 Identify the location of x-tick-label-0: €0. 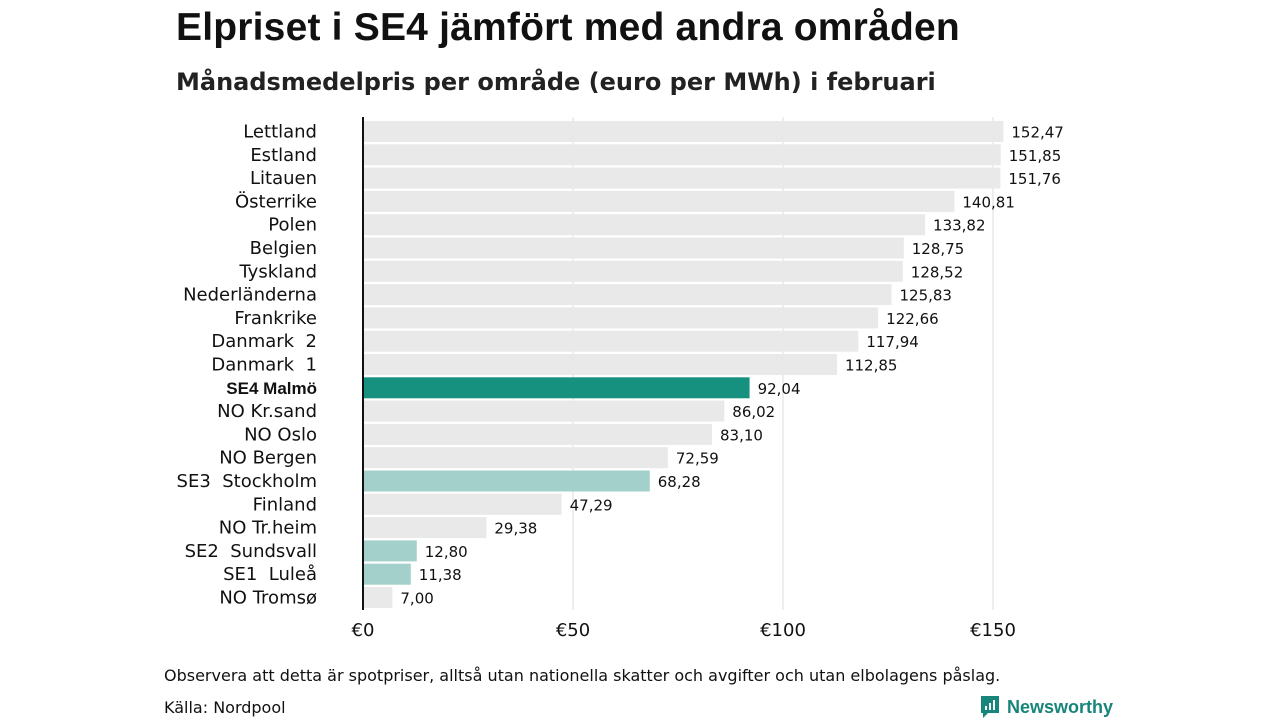
(363, 630).